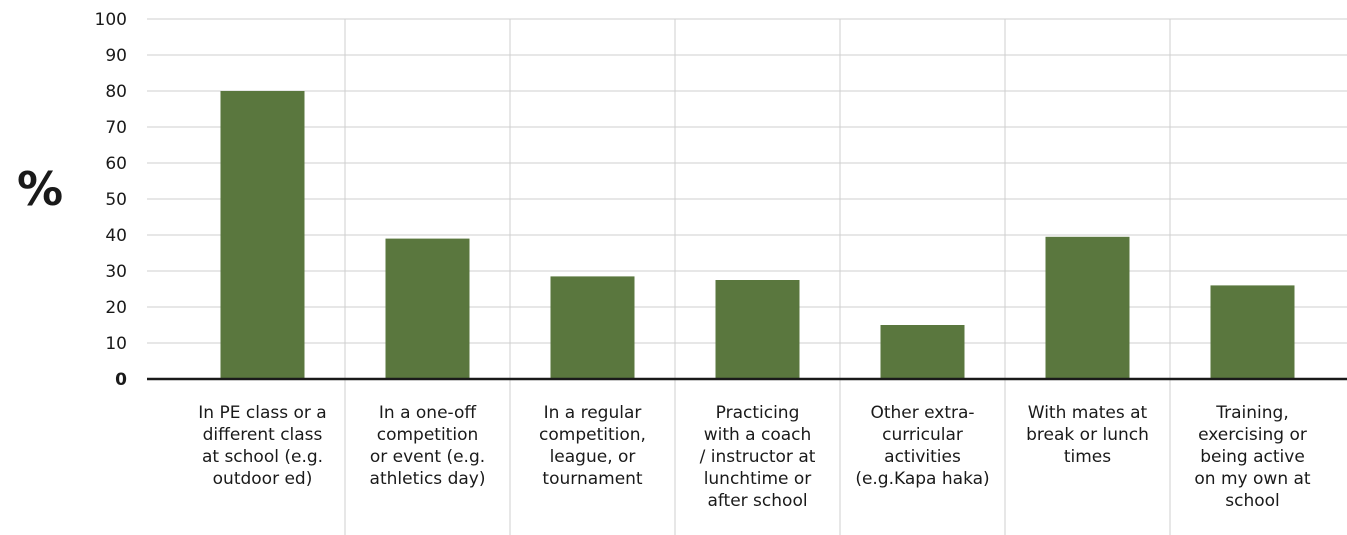  What do you see at coordinates (116, 56) in the screenshot?
I see `y-tick-label: 90` at bounding box center [116, 56].